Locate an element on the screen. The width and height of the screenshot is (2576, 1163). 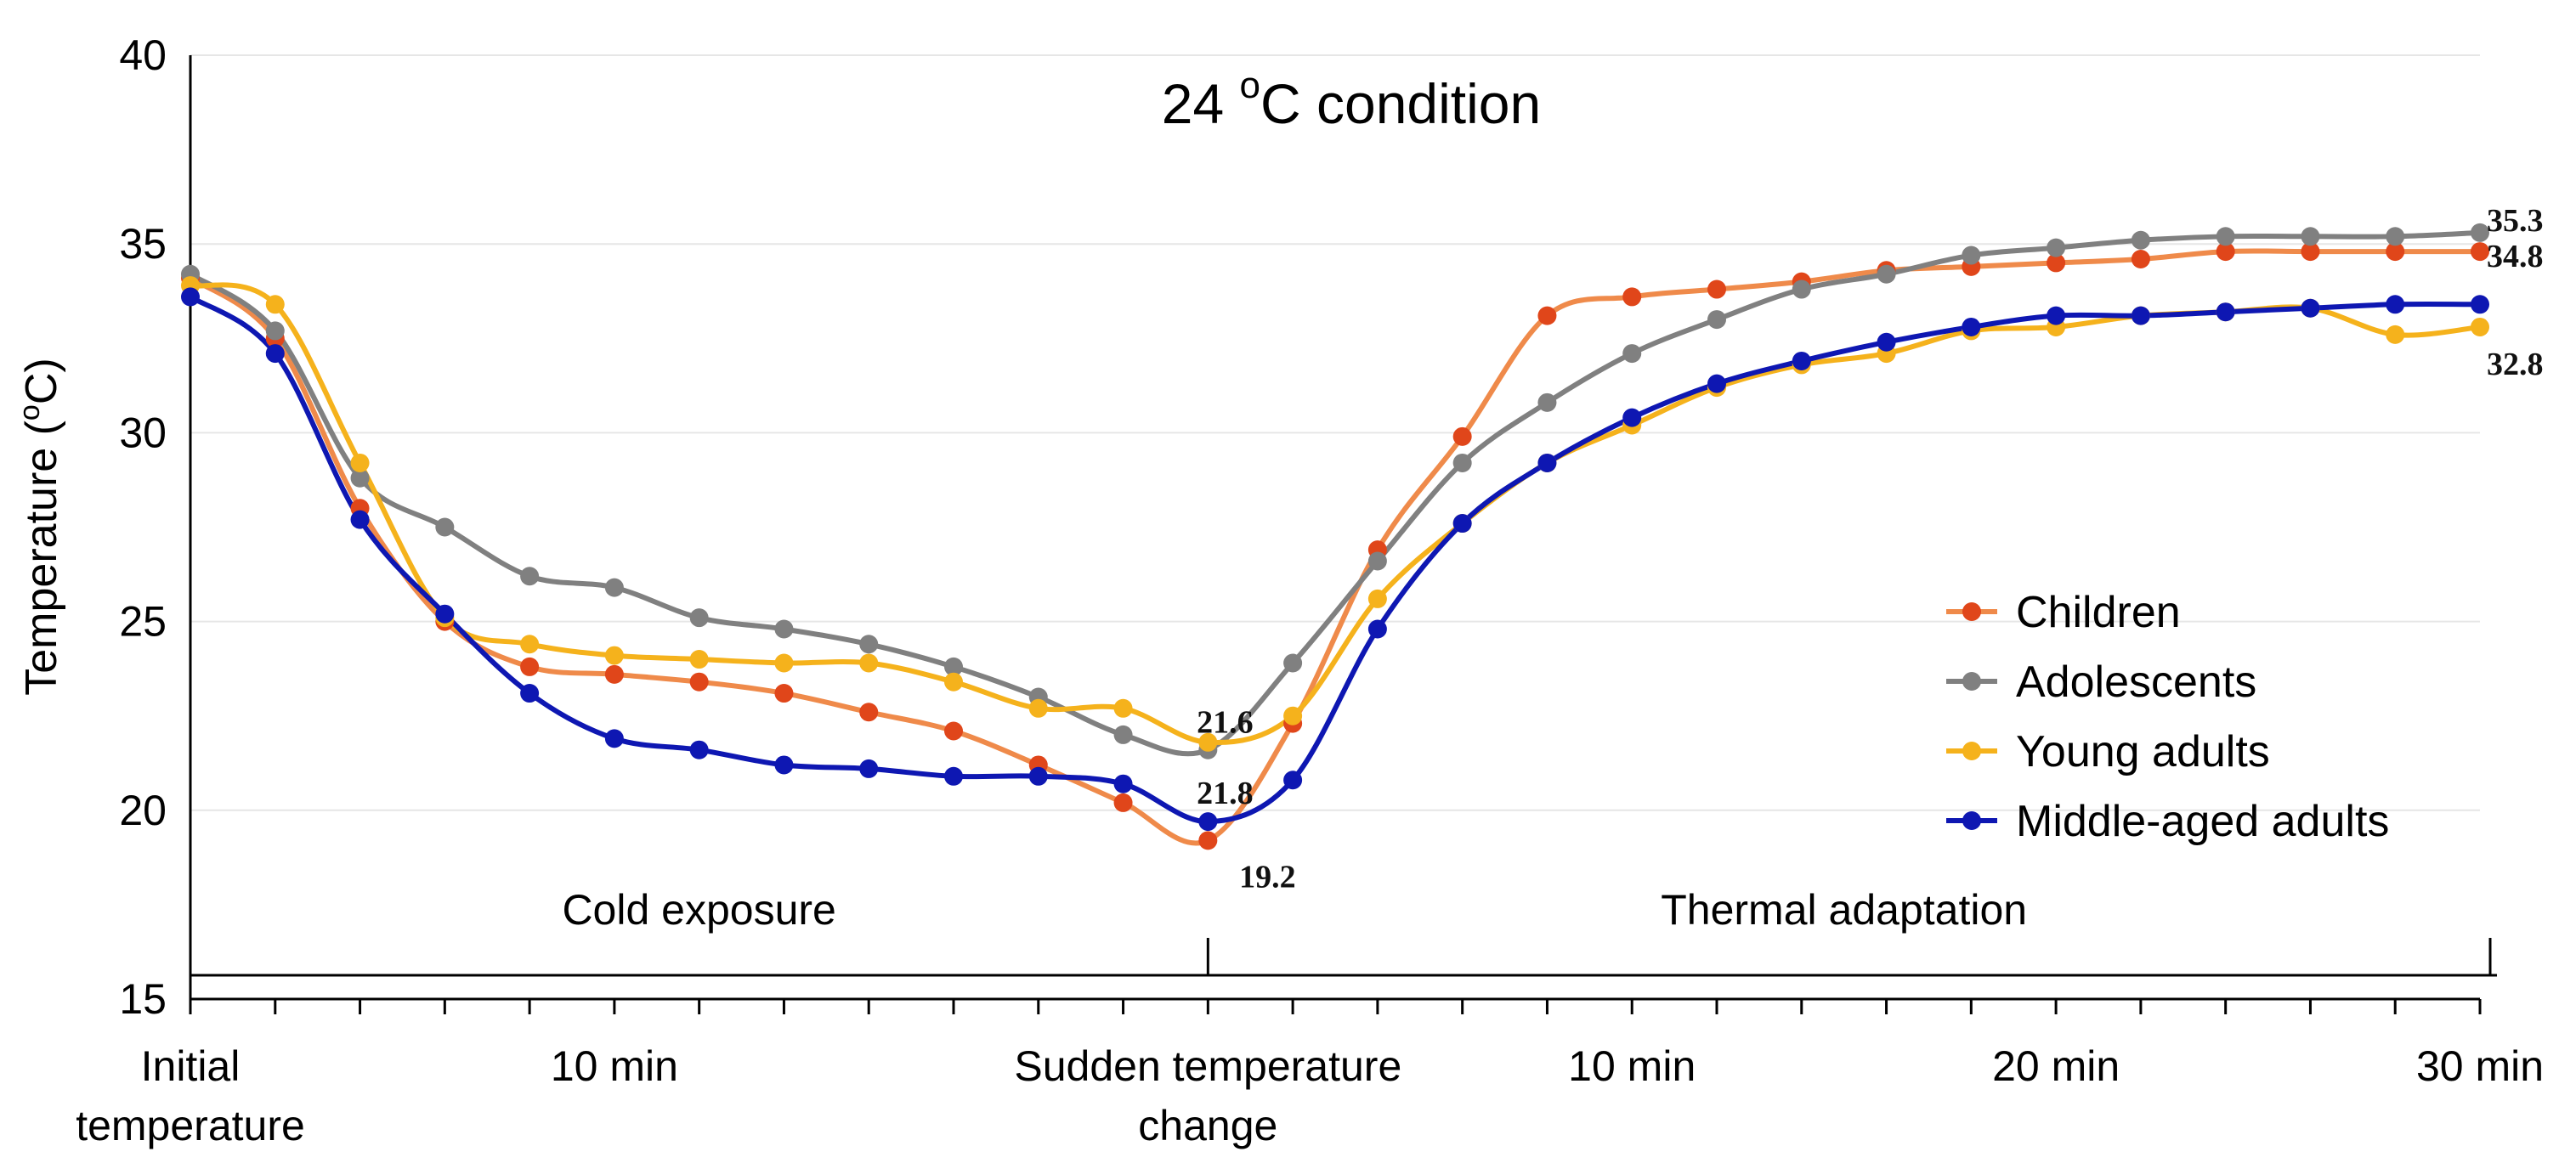
y-axis-label-superscript: o is located at coordinates (30, 412).